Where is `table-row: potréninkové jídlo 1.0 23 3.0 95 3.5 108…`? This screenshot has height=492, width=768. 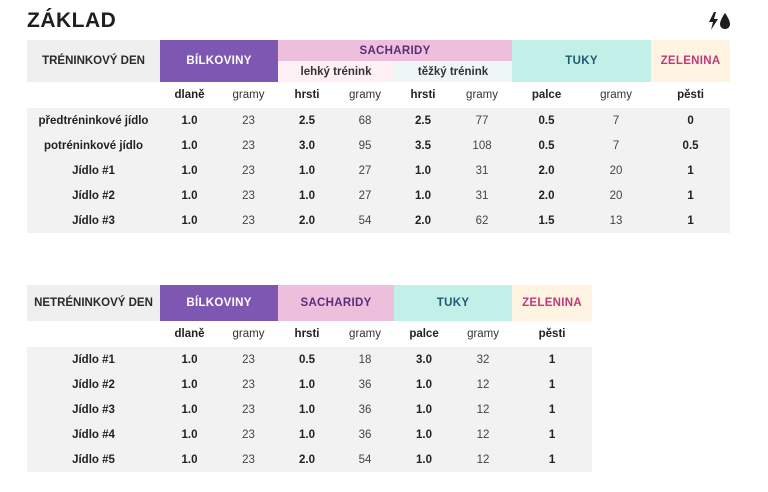 table-row: potréninkové jídlo 1.0 23 3.0 95 3.5 108… is located at coordinates (379, 145).